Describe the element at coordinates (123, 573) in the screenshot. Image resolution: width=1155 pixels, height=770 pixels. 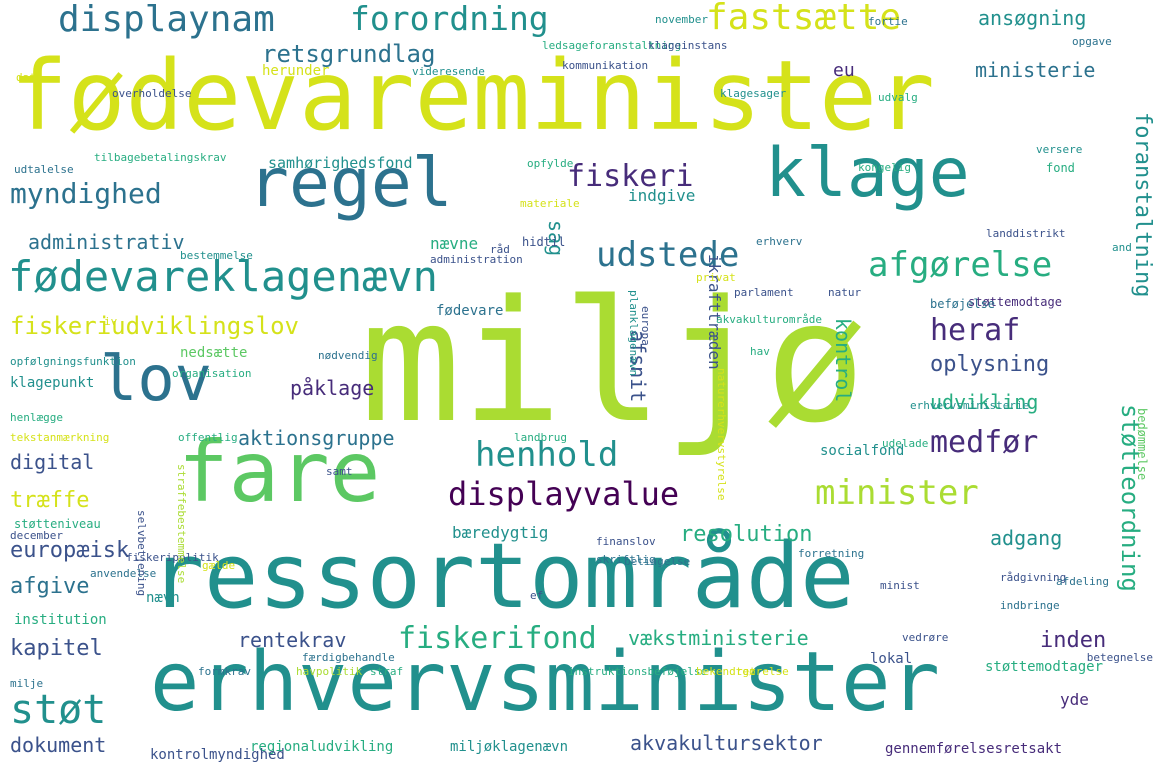
I see `word-93: anvendelse` at that location.